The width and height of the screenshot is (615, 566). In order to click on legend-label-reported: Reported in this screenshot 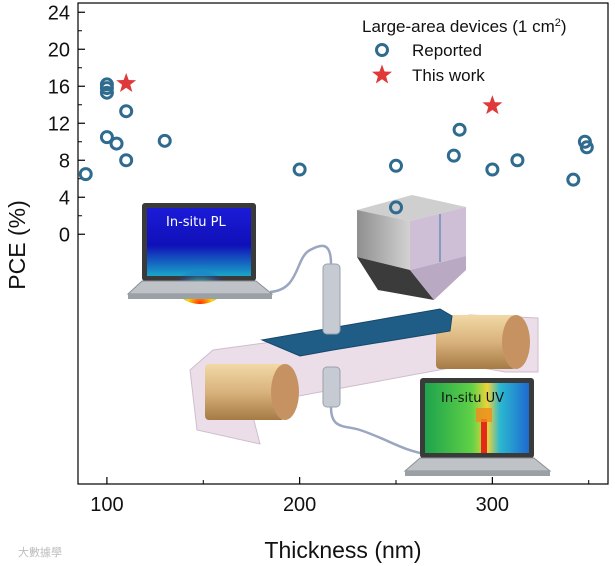, I will do `click(447, 50)`.